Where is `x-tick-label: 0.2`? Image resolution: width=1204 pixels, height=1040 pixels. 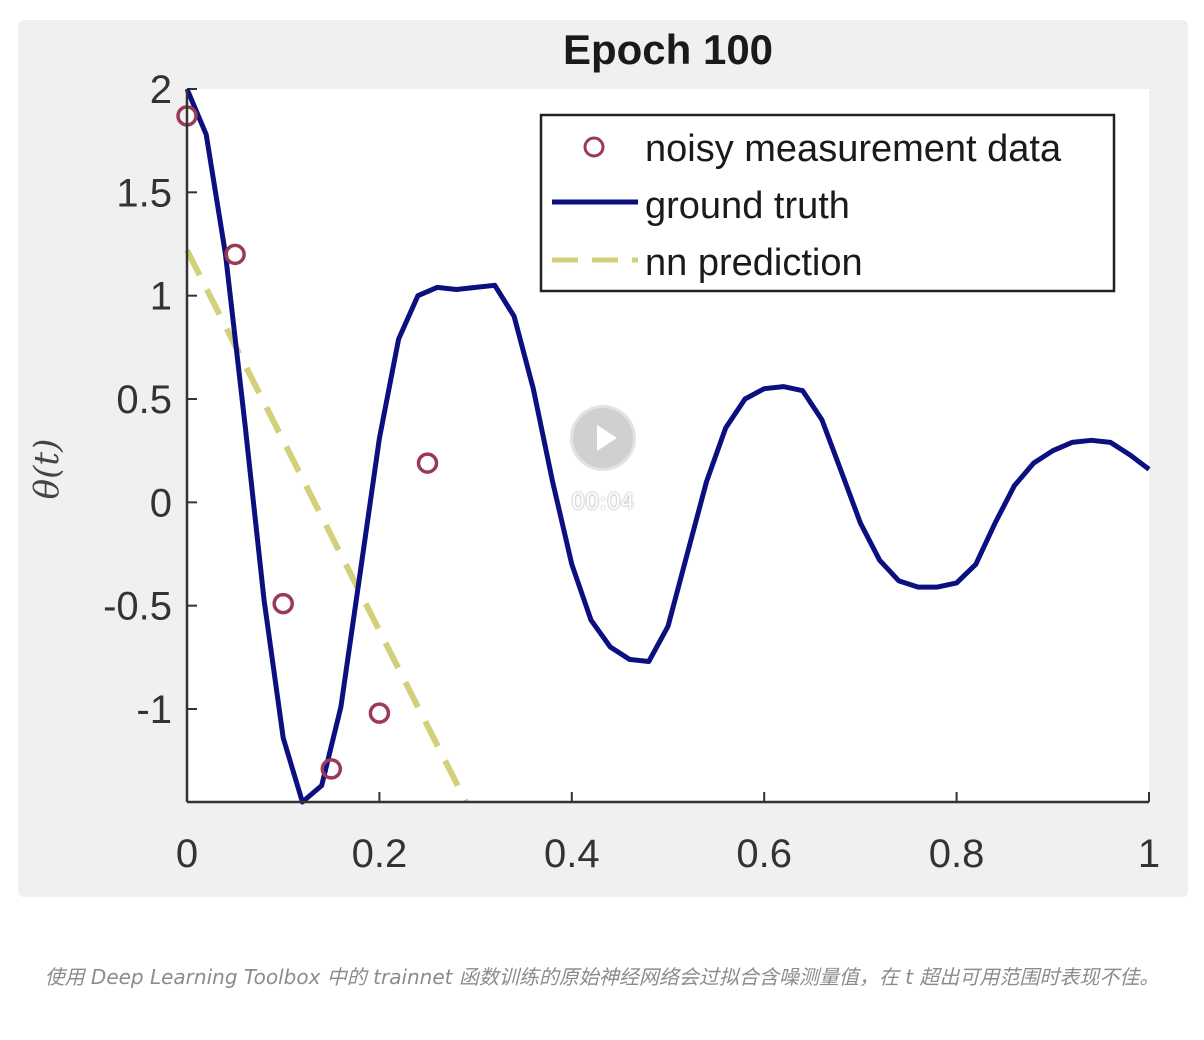 x-tick-label: 0.2 is located at coordinates (380, 854).